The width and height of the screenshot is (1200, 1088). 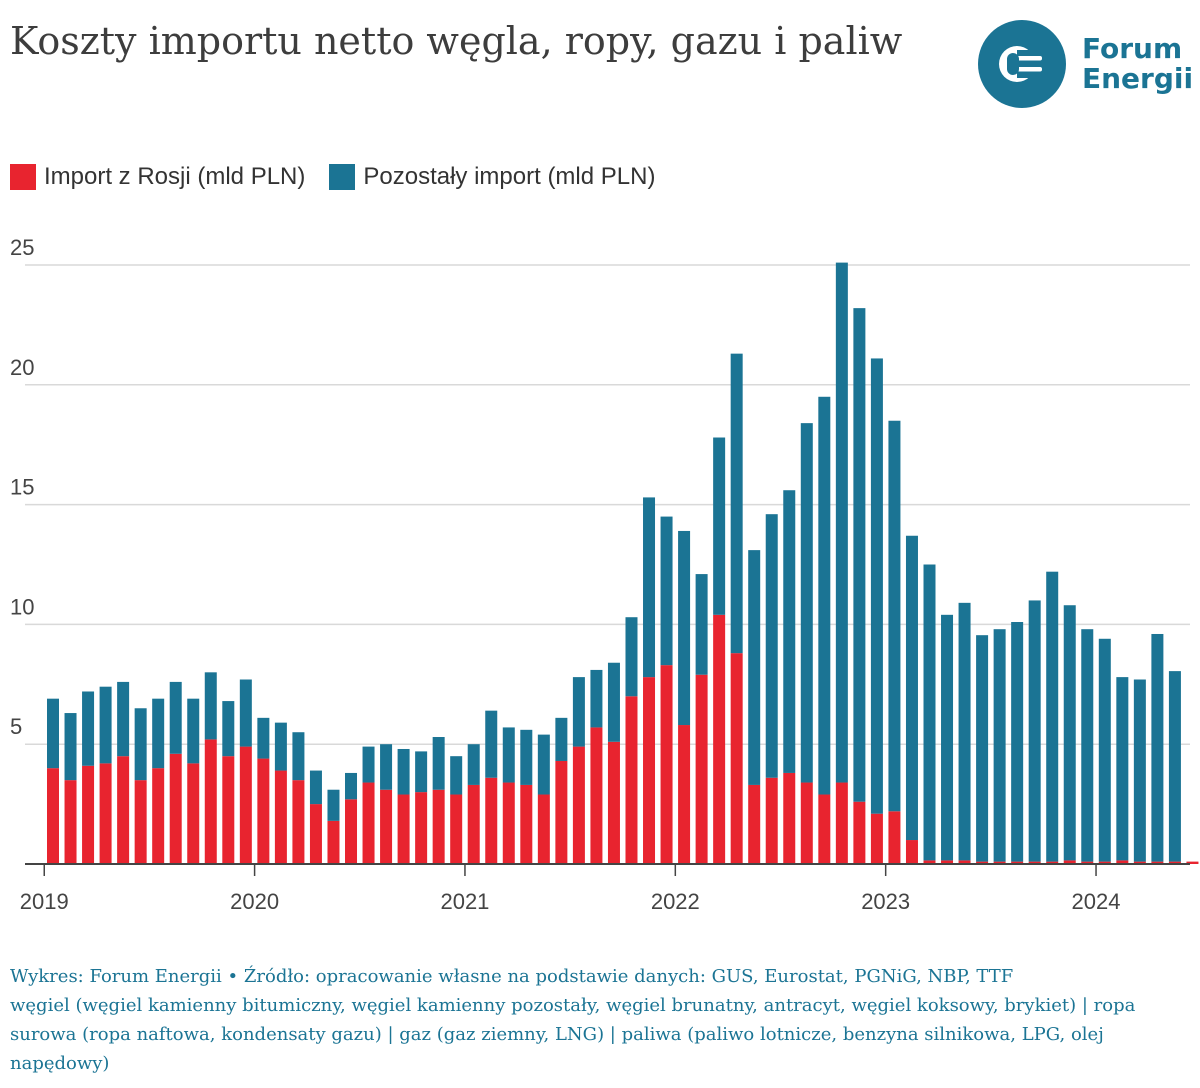 I want to click on logo-line-2: Energii, so click(x=1138, y=78).